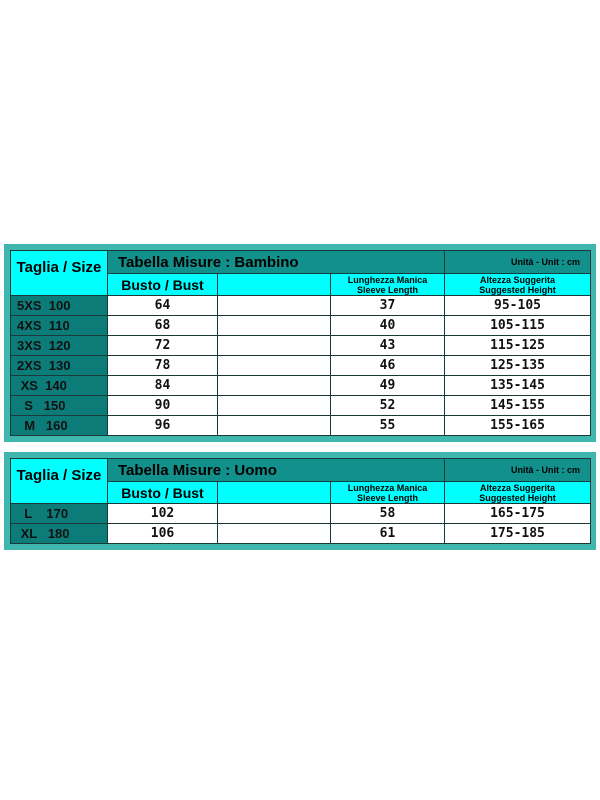 Image resolution: width=600 pixels, height=800 pixels. What do you see at coordinates (162, 385) in the screenshot?
I see `bust-cell: 84` at bounding box center [162, 385].